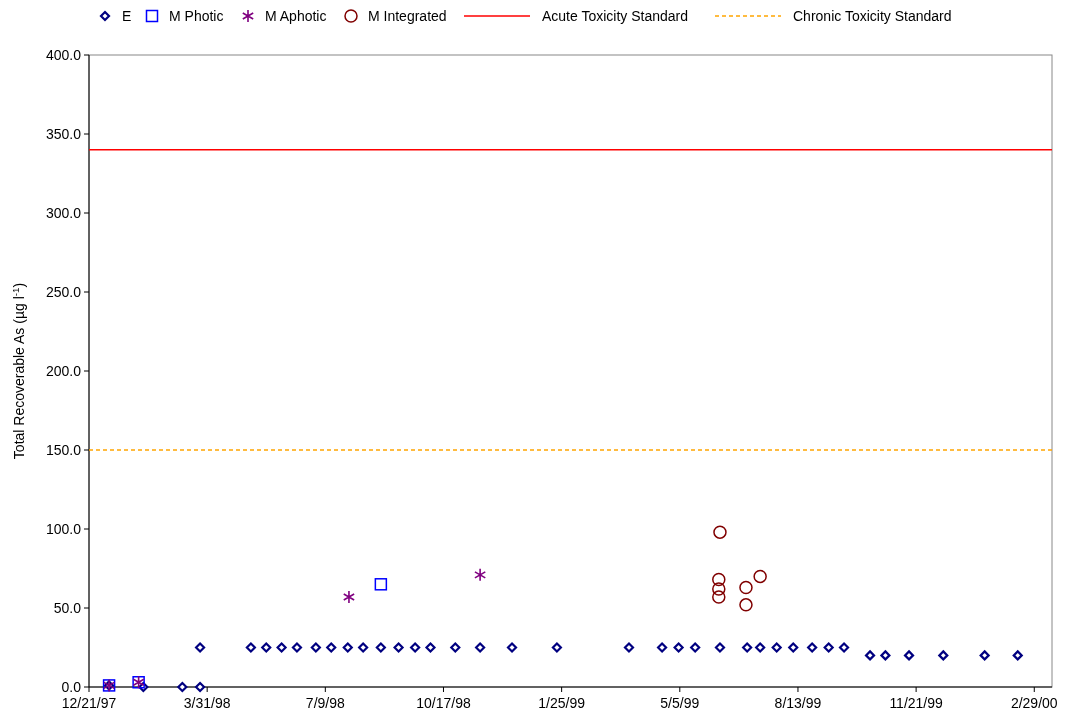  Describe the element at coordinates (872, 16) in the screenshot. I see `legend-label: Chronic Toxicity Standard` at that location.